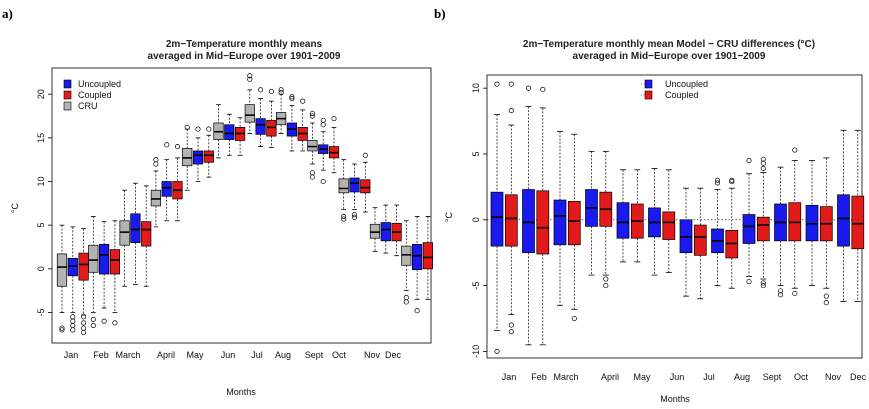 Image resolution: width=869 pixels, height=409 pixels. Describe the element at coordinates (648, 95) in the screenshot. I see `legend-b-swatch-coupled` at that location.